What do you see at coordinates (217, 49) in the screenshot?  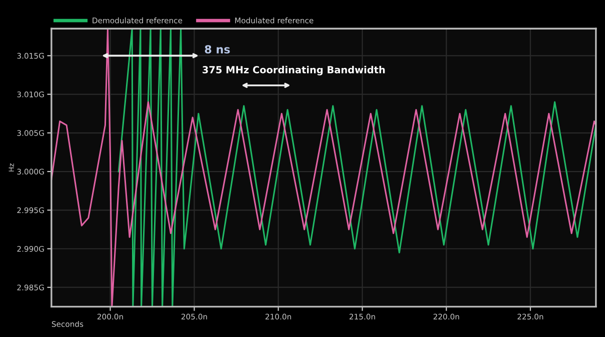 I see `annotation: 8 ns` at bounding box center [217, 49].